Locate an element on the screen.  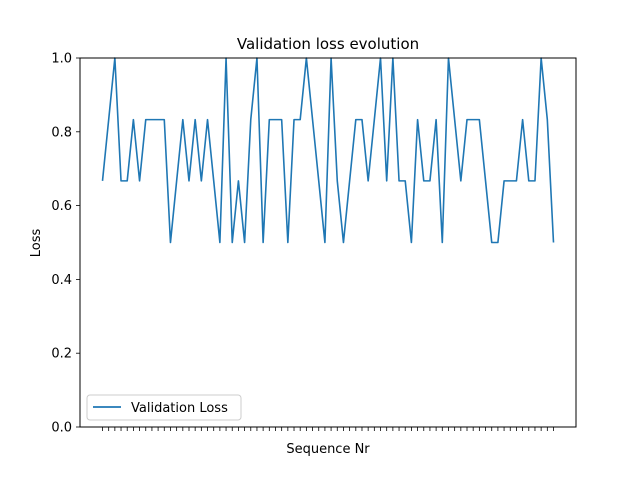
x-axis-label: Sequence Nr is located at coordinates (328, 449).